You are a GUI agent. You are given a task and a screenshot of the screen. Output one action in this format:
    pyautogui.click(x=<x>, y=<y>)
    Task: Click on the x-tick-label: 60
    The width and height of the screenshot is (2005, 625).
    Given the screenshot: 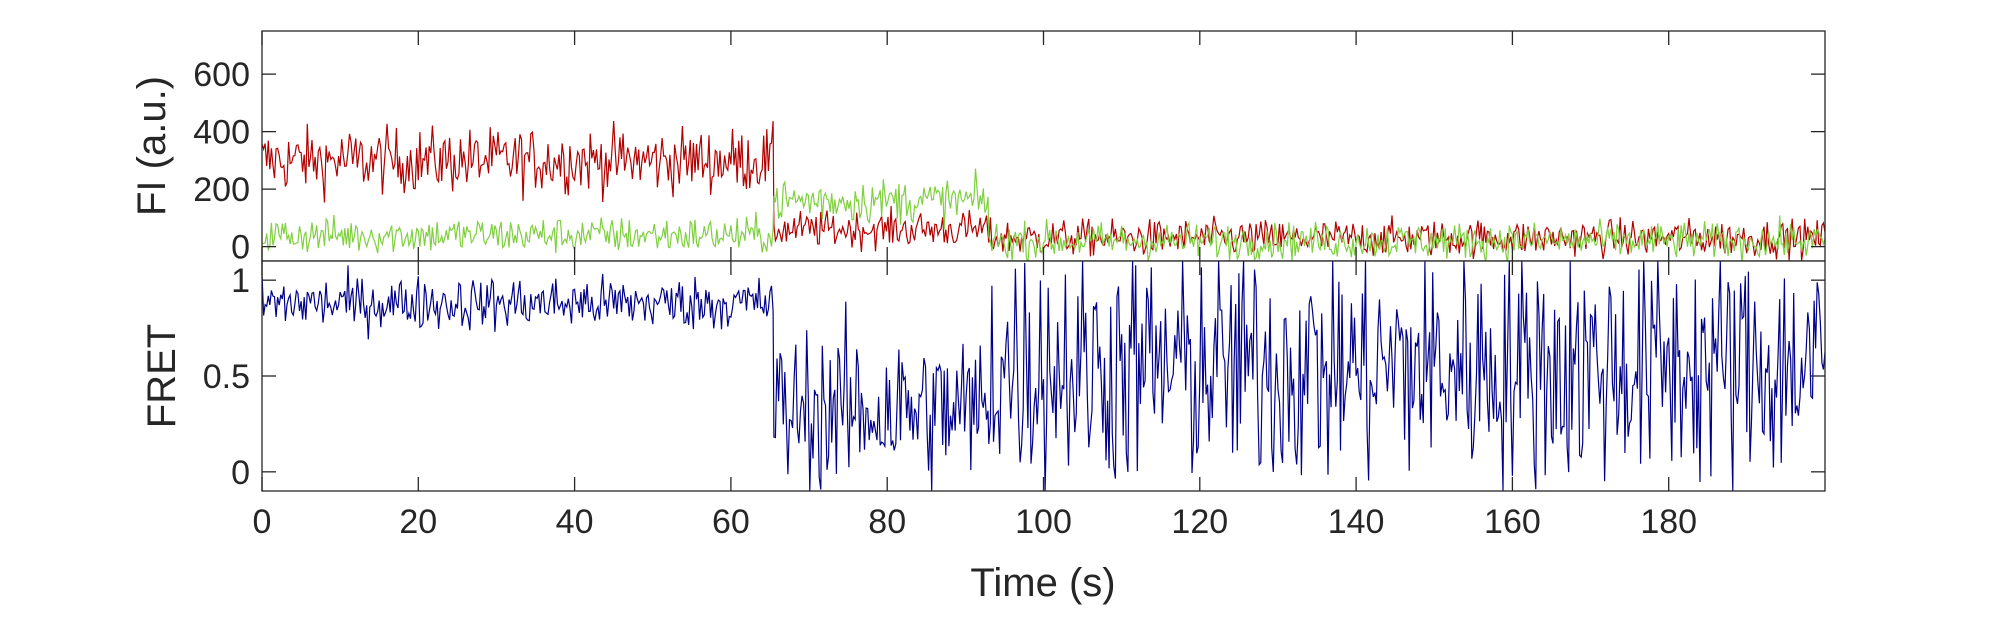 What is the action you would take?
    pyautogui.click(x=731, y=522)
    